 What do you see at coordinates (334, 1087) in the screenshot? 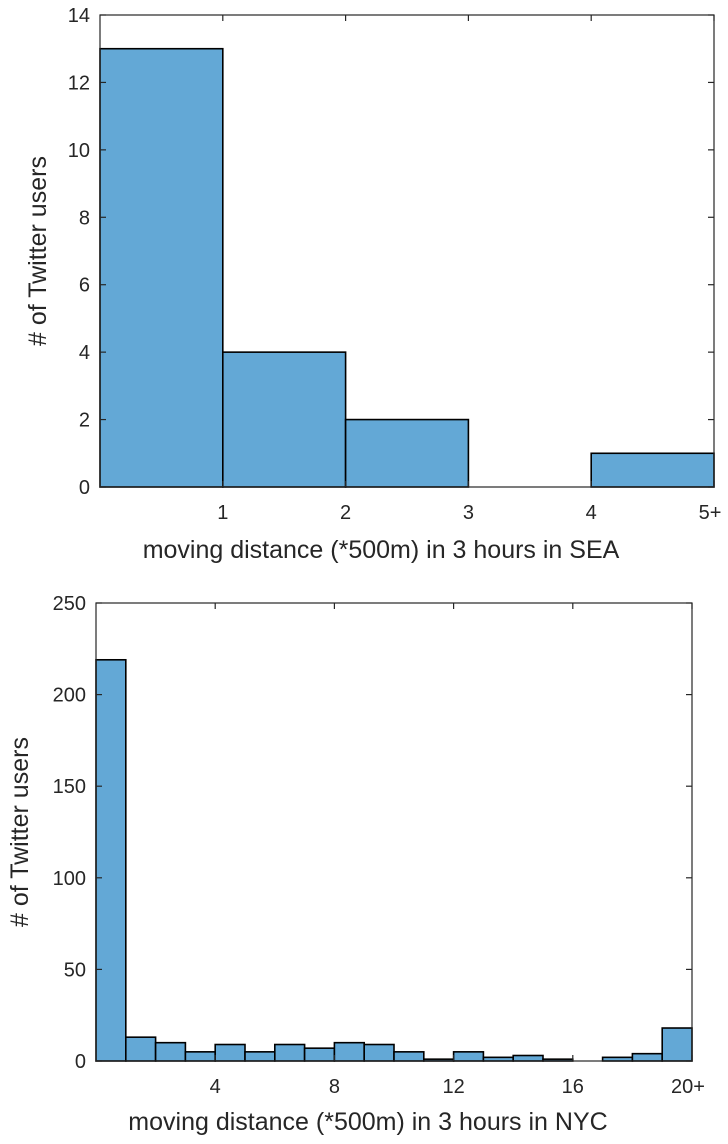
I see `x-tick-label: 8` at bounding box center [334, 1087].